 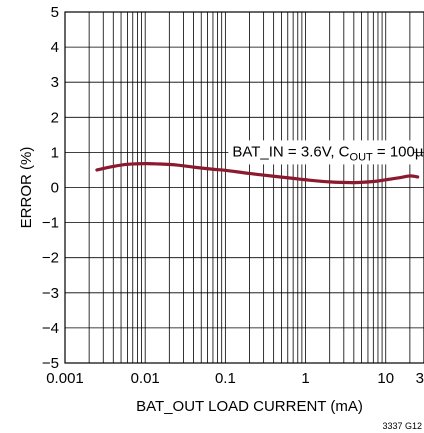 I want to click on series-line, so click(x=257, y=173).